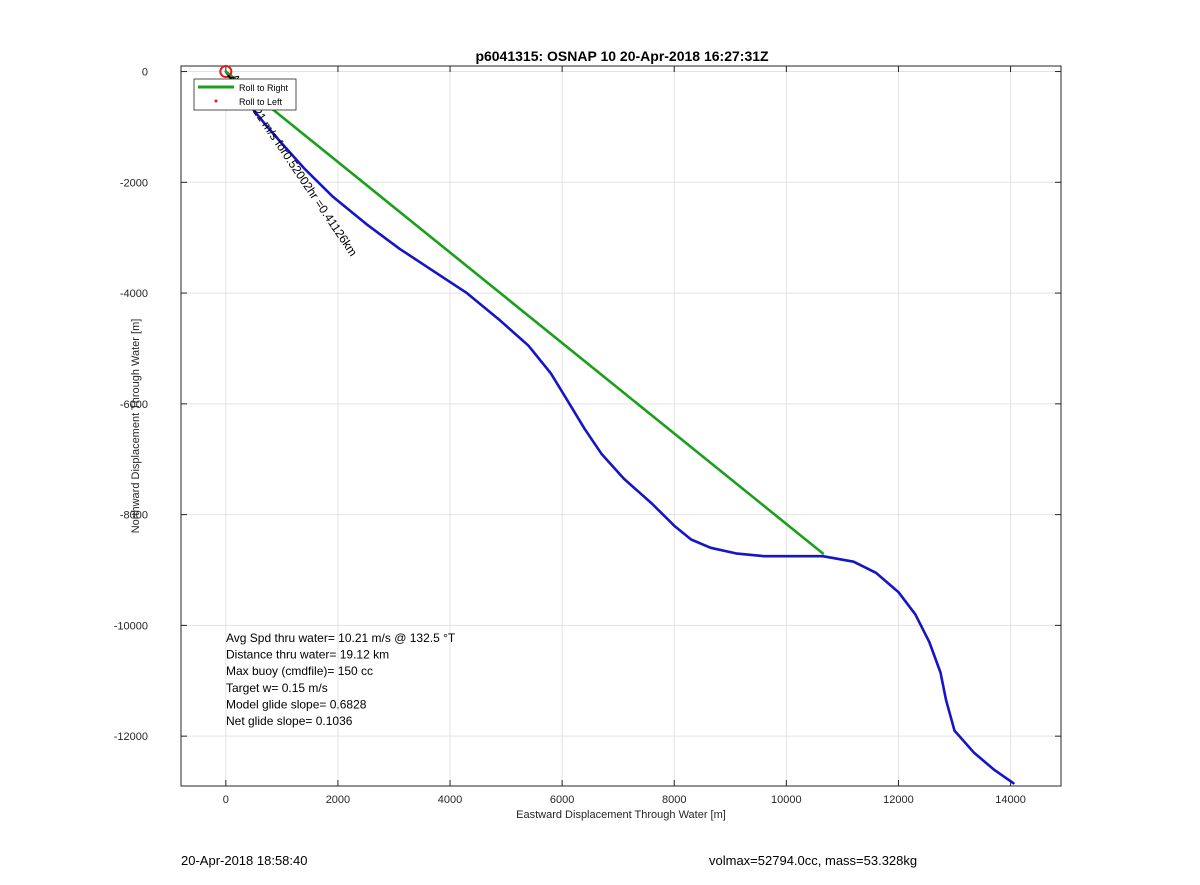  I want to click on legend-box, so click(245, 94).